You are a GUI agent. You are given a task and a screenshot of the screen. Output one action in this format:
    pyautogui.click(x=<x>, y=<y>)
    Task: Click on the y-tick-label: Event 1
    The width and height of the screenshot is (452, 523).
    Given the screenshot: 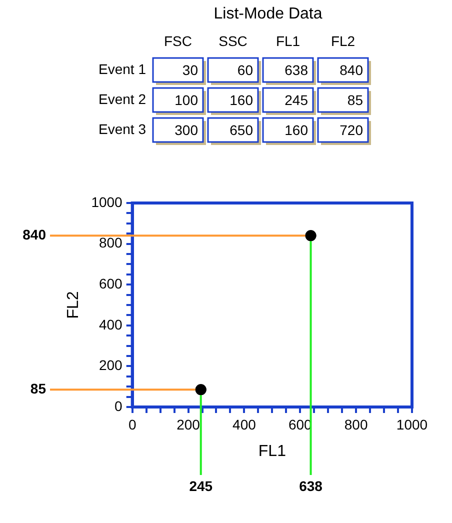 What is the action you would take?
    pyautogui.click(x=122, y=68)
    